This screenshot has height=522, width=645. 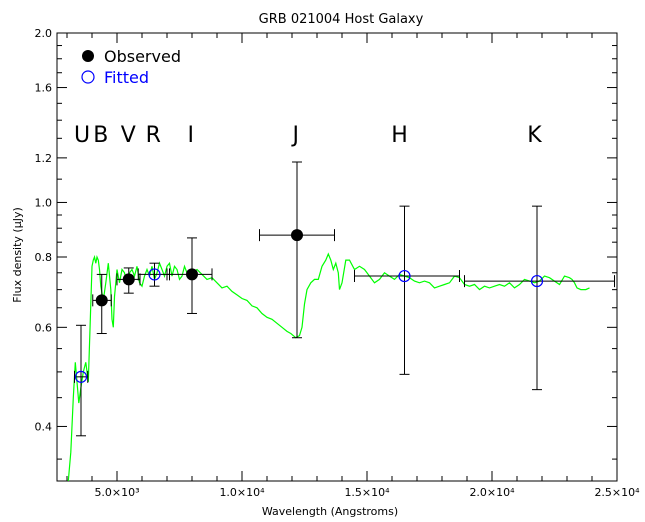 I want to click on y-tick-label: 2.0, so click(x=44, y=33).